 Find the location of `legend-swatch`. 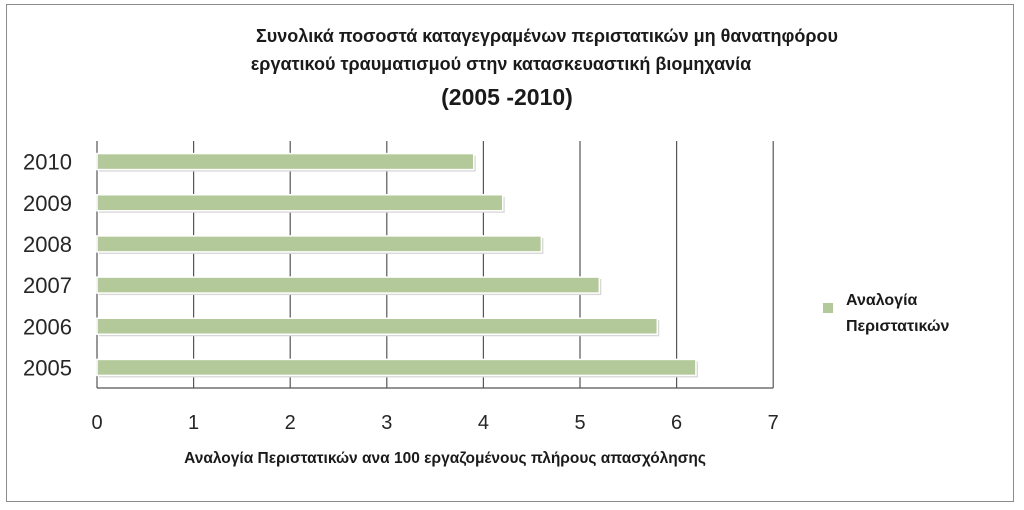

legend-swatch is located at coordinates (828, 308).